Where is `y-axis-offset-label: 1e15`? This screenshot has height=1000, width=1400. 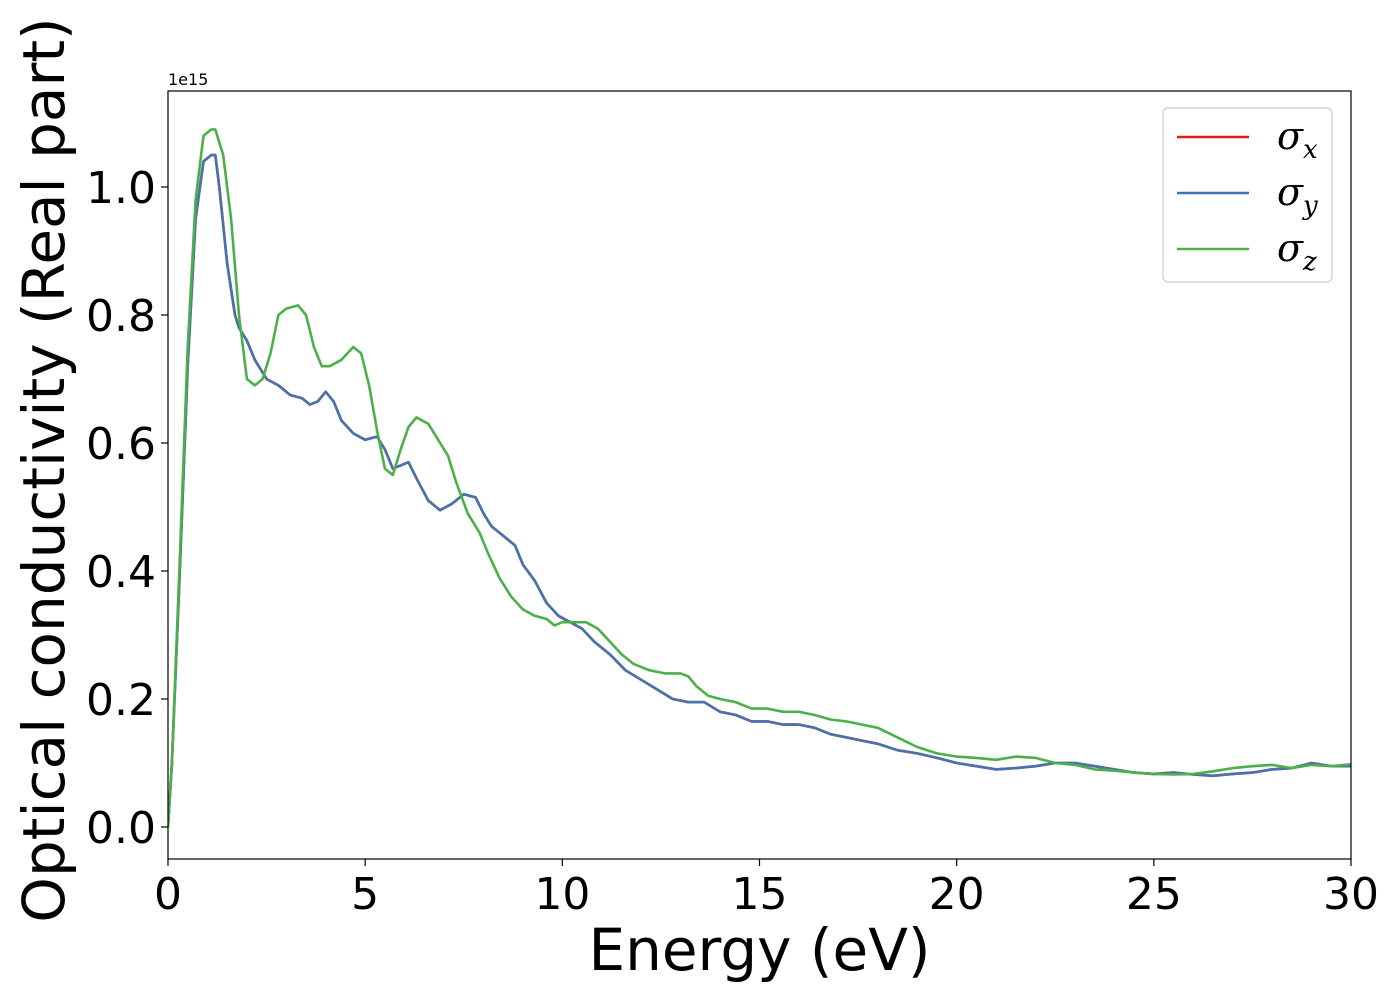
y-axis-offset-label: 1e15 is located at coordinates (188, 79).